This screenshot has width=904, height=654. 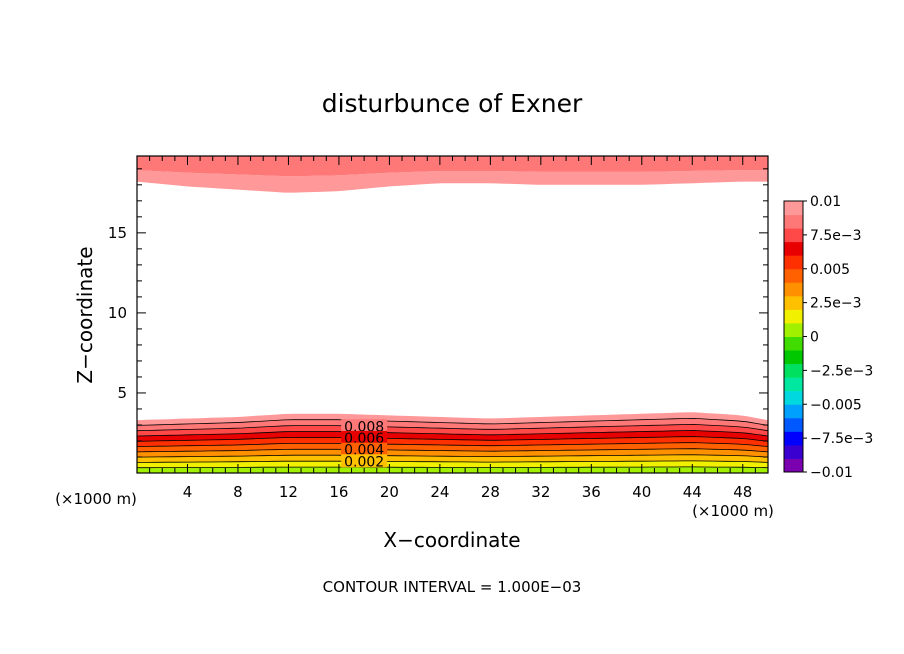 What do you see at coordinates (641, 492) in the screenshot?
I see `x-tick-label: 40` at bounding box center [641, 492].